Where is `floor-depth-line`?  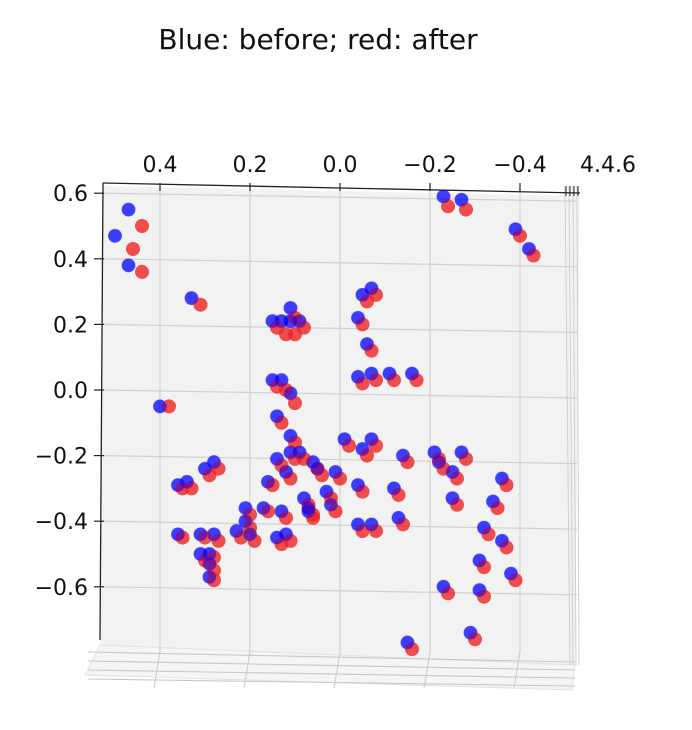 floor-depth-line is located at coordinates (331, 657).